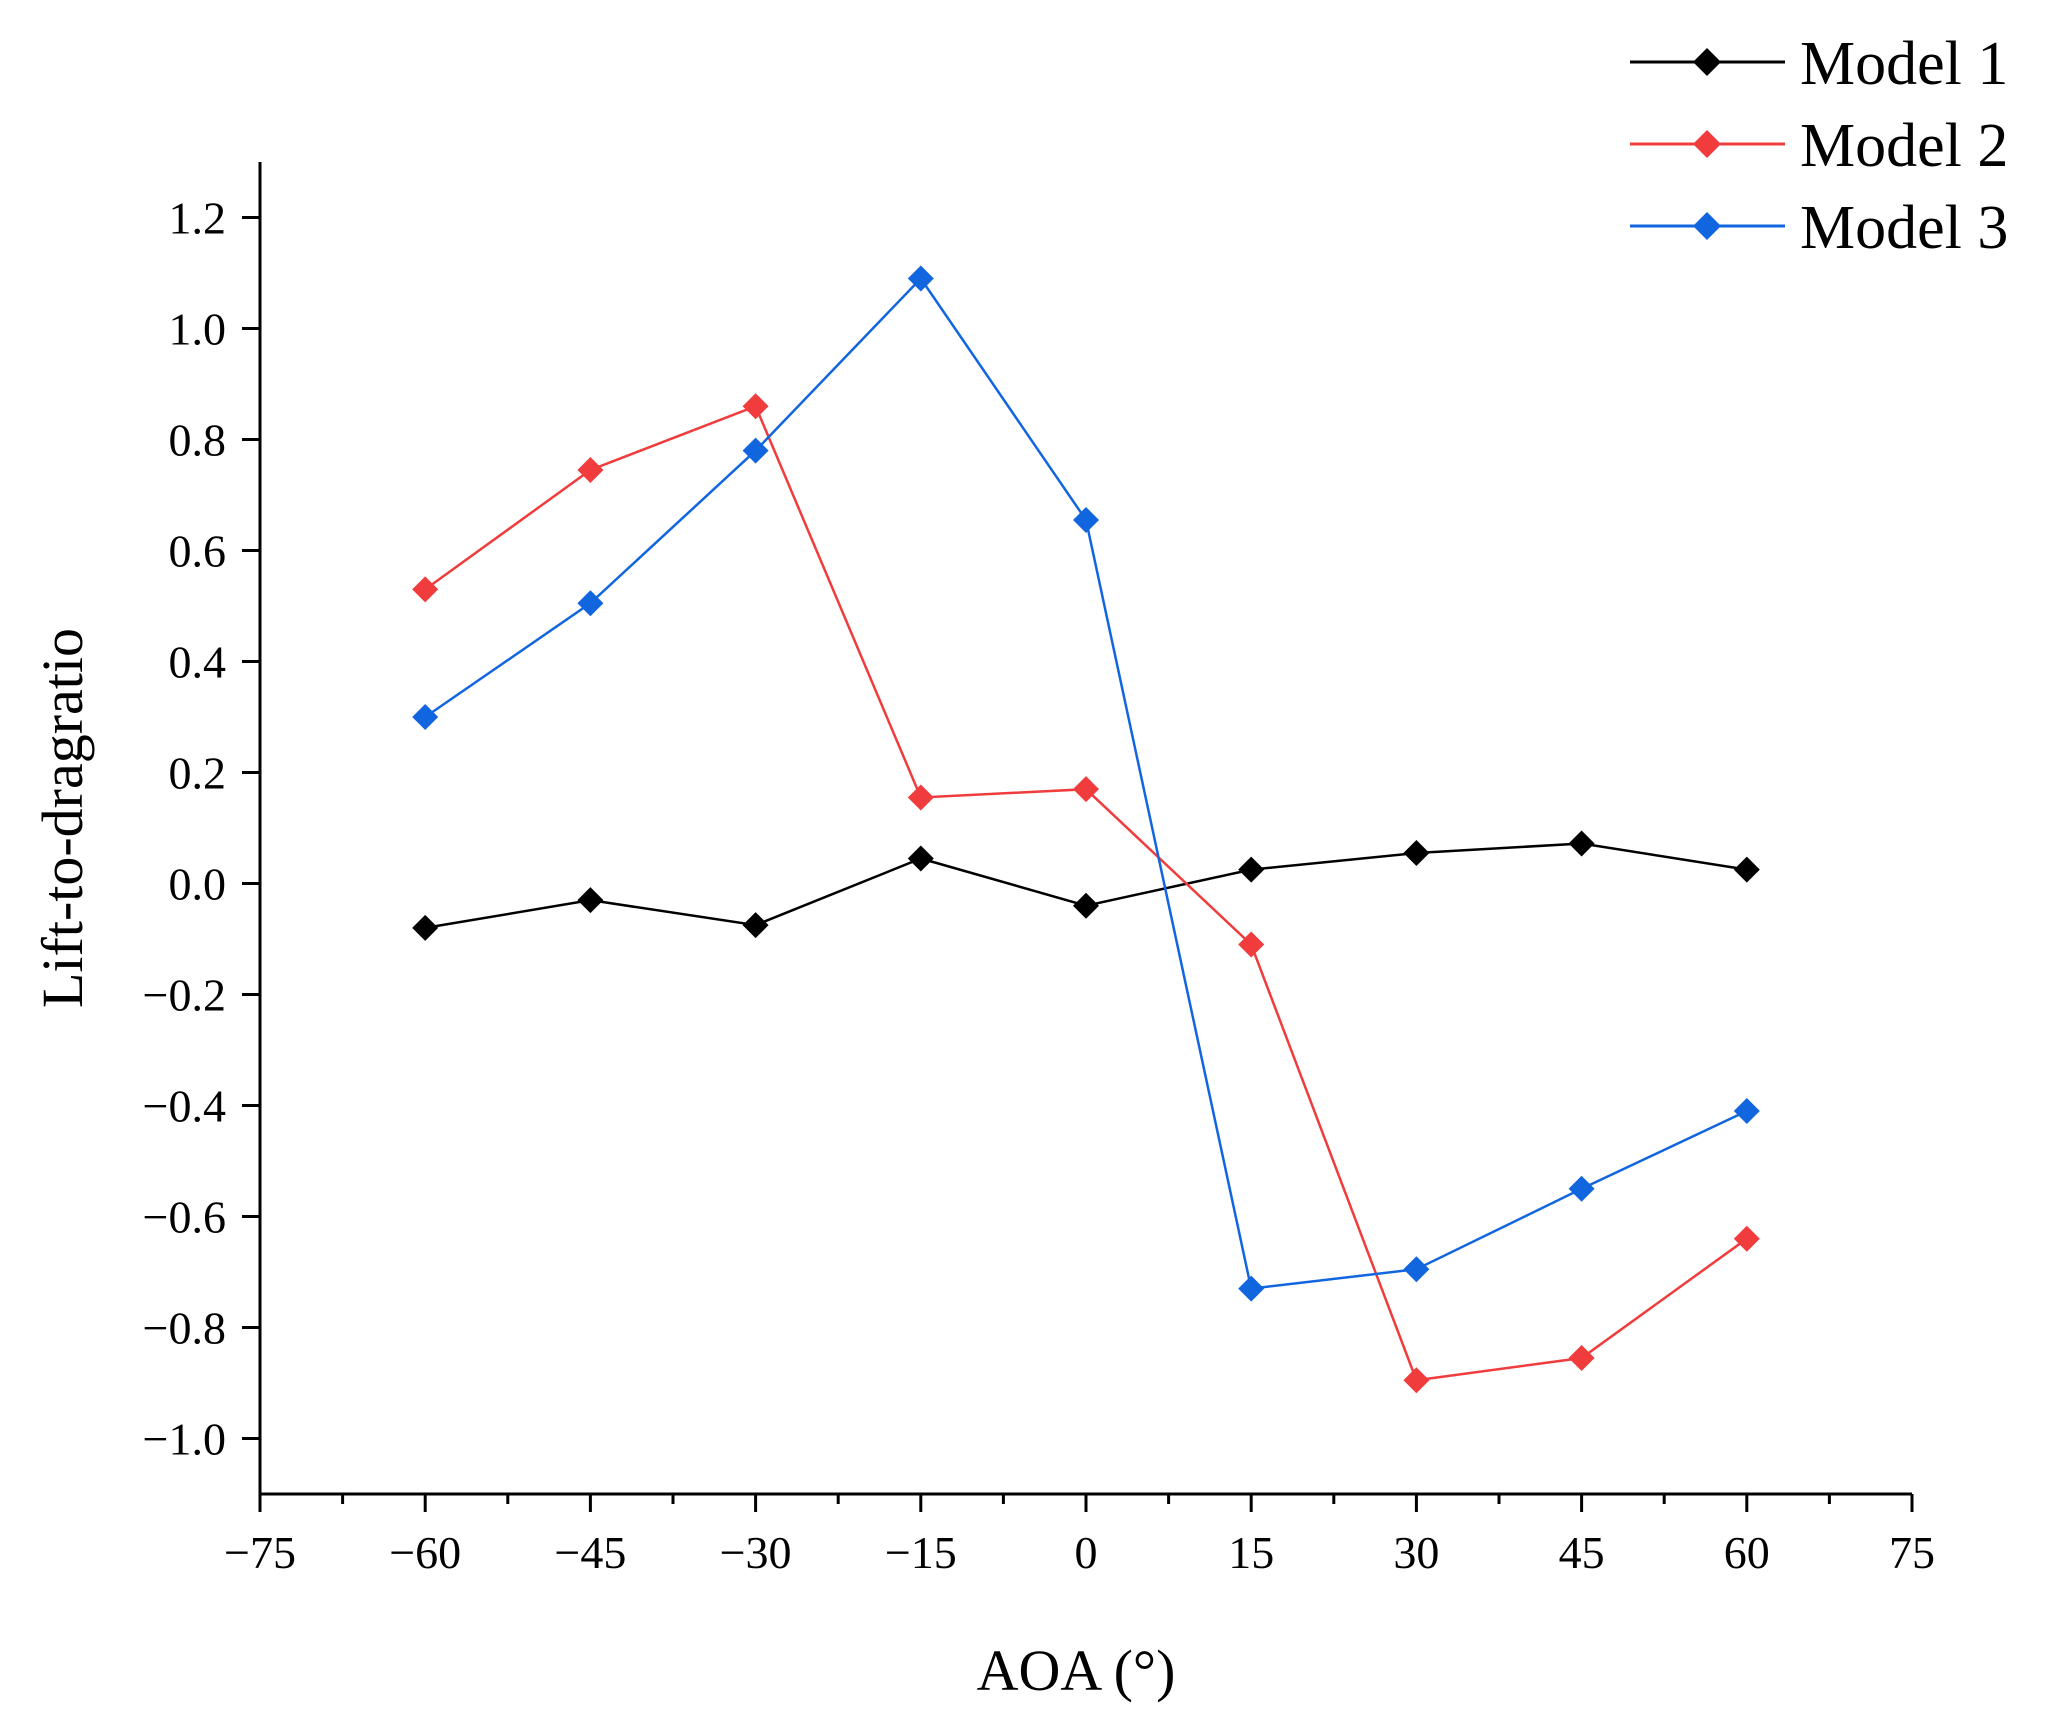 This screenshot has width=2055, height=1722. Describe the element at coordinates (184, 1328) in the screenshot. I see `y-tick-label: −0.8` at that location.